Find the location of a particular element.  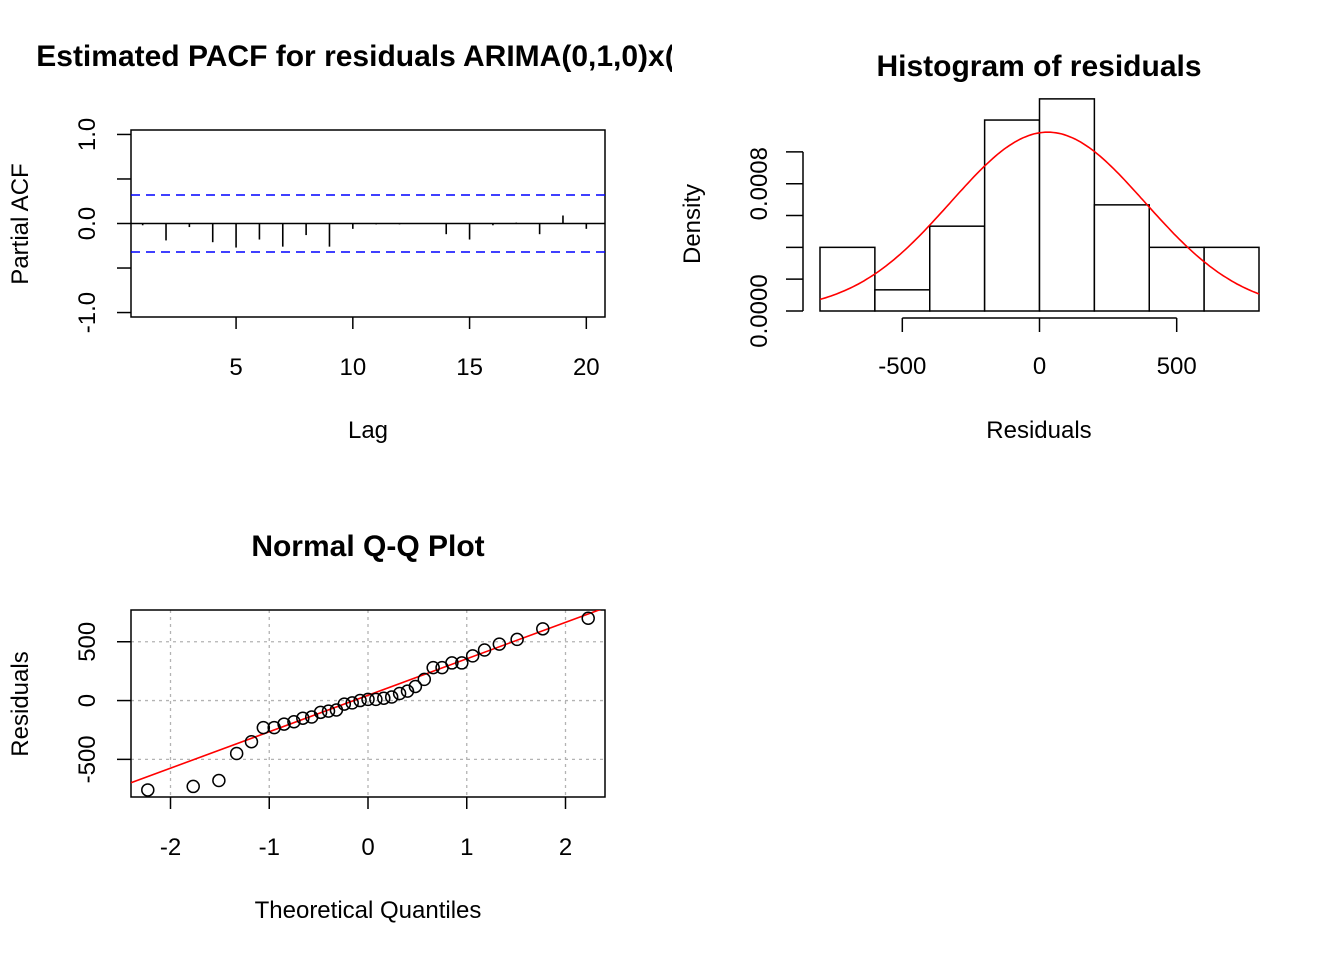

histogram-x-tick-label: 0 is located at coordinates (1039, 366).